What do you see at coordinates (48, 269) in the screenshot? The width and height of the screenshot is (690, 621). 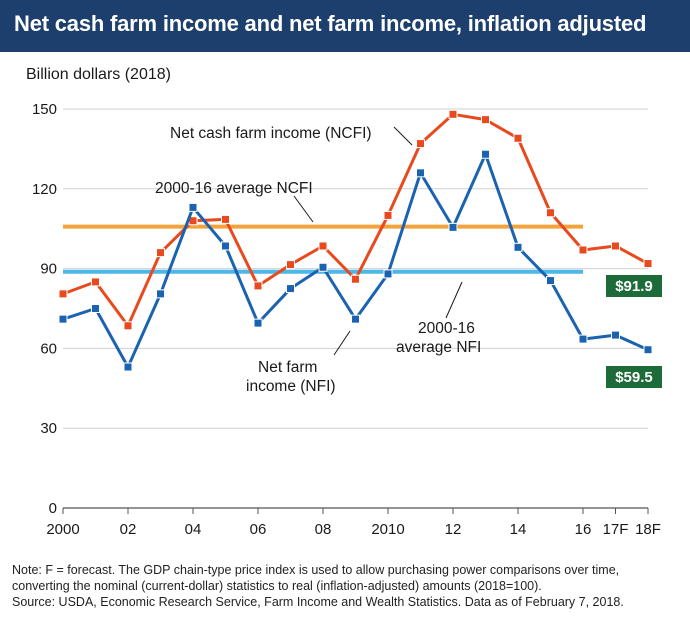 I see `y-tick-label: 90` at bounding box center [48, 269].